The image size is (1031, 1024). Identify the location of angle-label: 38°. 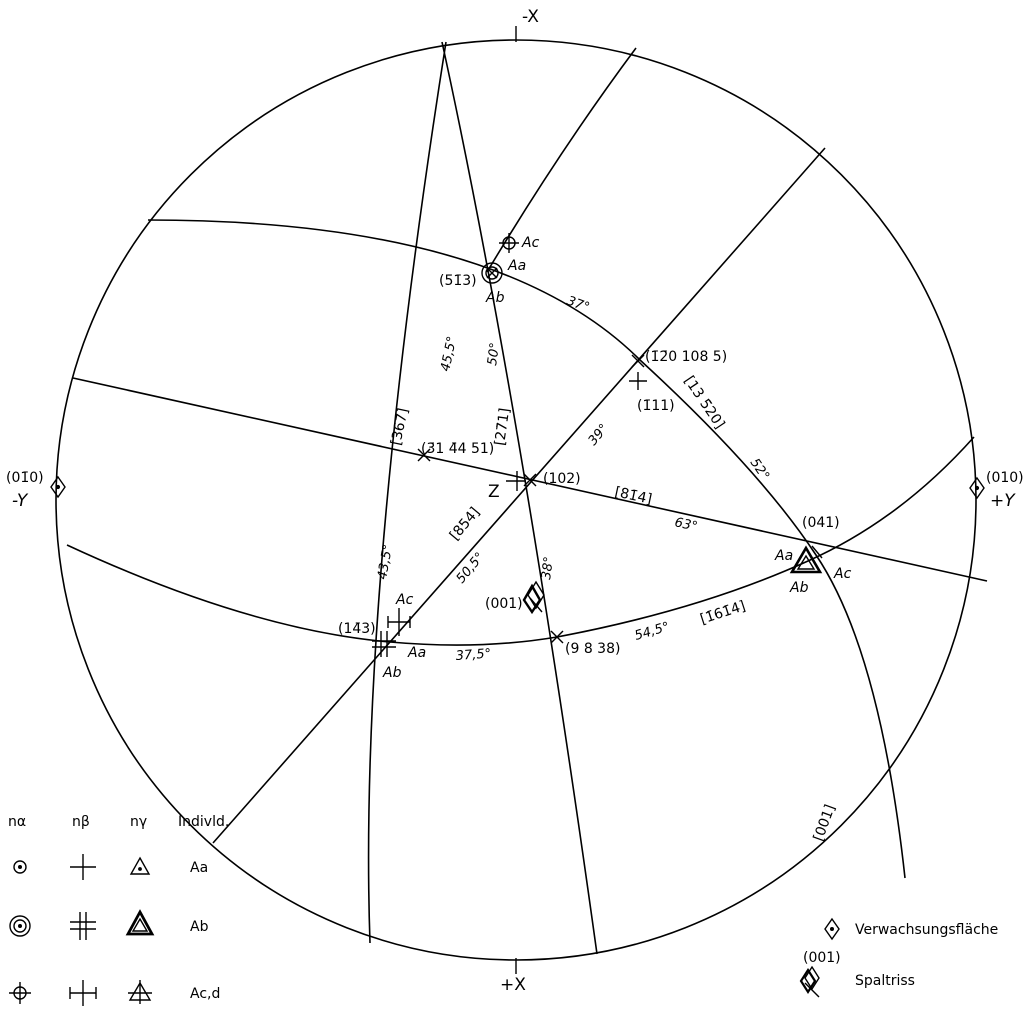
(548, 568).